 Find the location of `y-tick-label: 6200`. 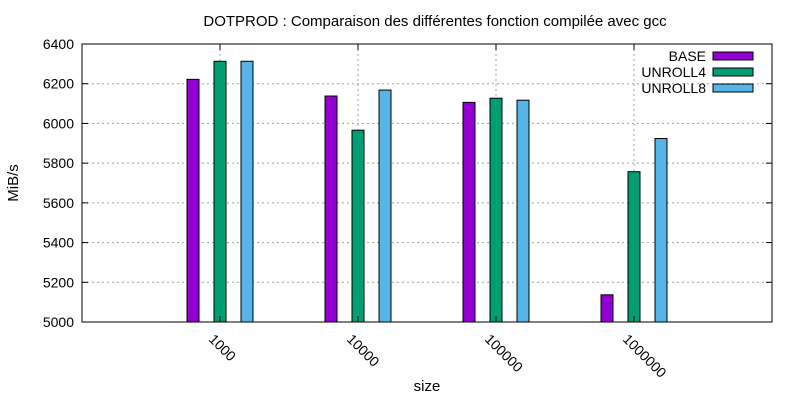

y-tick-label: 6200 is located at coordinates (58, 84).